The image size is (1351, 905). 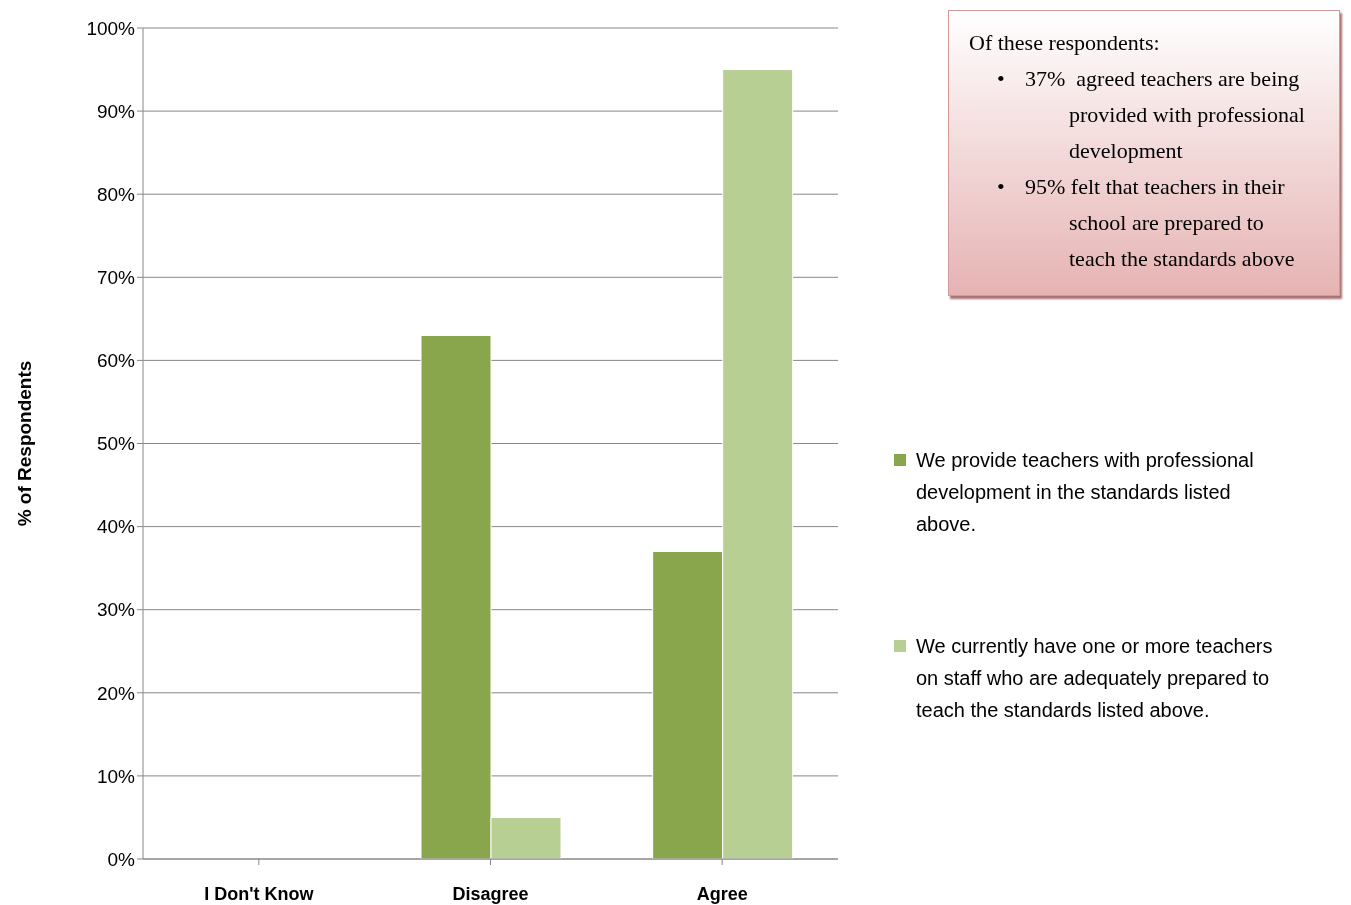 What do you see at coordinates (1065, 43) in the screenshot?
I see `text: Of these respondents:` at bounding box center [1065, 43].